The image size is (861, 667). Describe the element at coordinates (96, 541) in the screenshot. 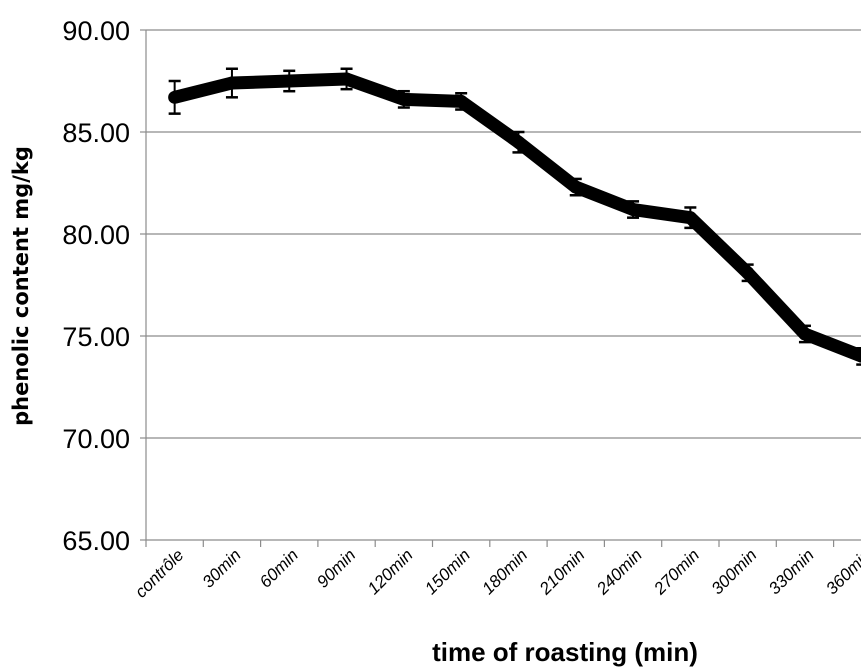

I see `y-tick-label: 65.00` at that location.